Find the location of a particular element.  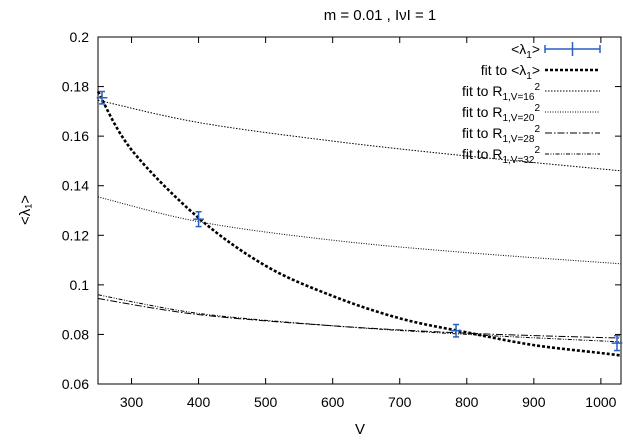

y-tick-label: 0.2 is located at coordinates (80, 37).